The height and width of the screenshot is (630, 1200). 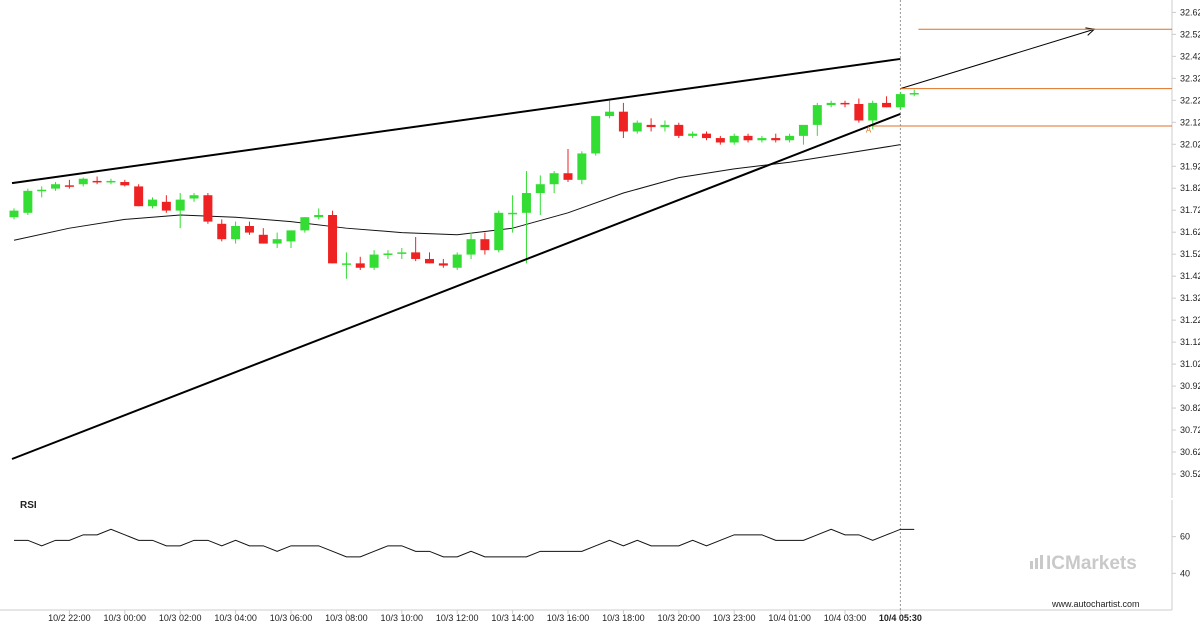 I want to click on price-tick-label: 31.1217, so click(x=1190, y=342).